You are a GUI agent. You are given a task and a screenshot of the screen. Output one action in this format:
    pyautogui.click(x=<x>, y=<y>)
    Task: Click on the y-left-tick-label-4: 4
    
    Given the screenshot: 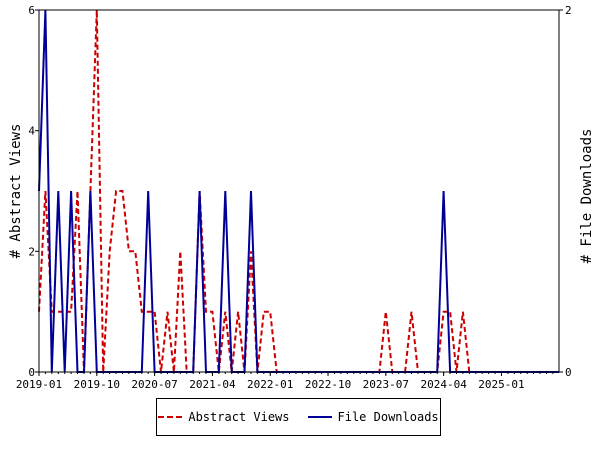 What is the action you would take?
    pyautogui.click(x=31, y=131)
    